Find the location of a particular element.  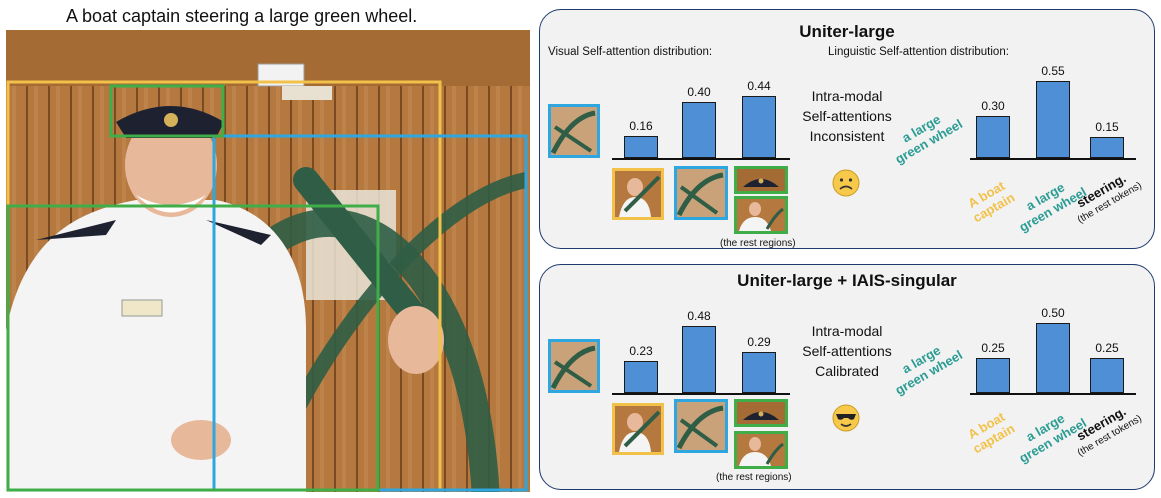

status-line-3: Inconsistent is located at coordinates (847, 136).